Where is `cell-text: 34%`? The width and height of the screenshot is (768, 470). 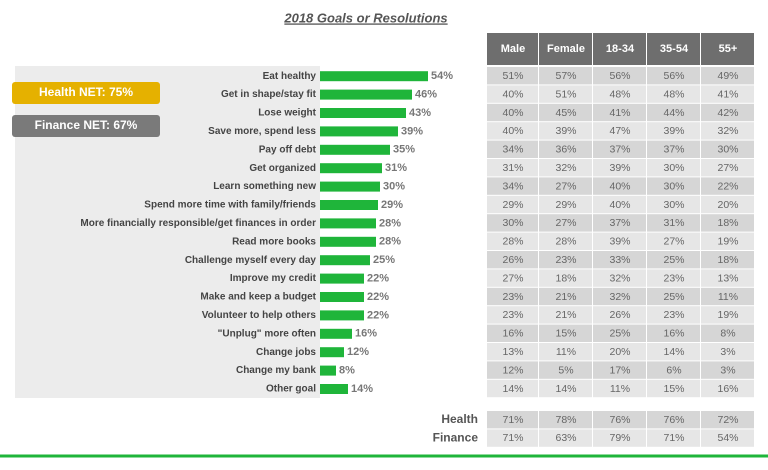
cell-text: 34% is located at coordinates (512, 186).